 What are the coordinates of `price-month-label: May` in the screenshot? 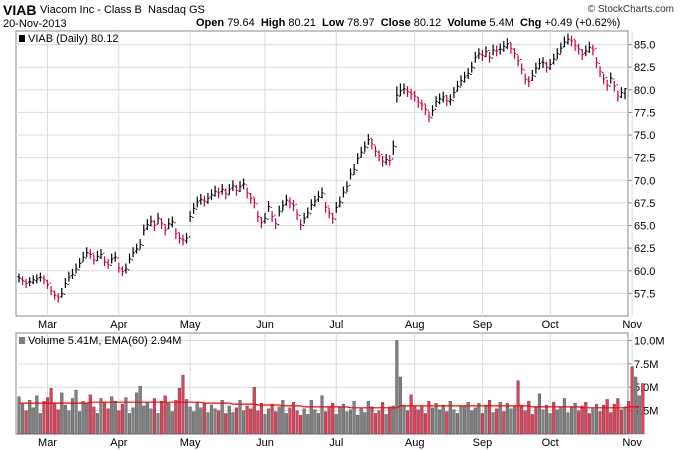 It's located at (190, 325).